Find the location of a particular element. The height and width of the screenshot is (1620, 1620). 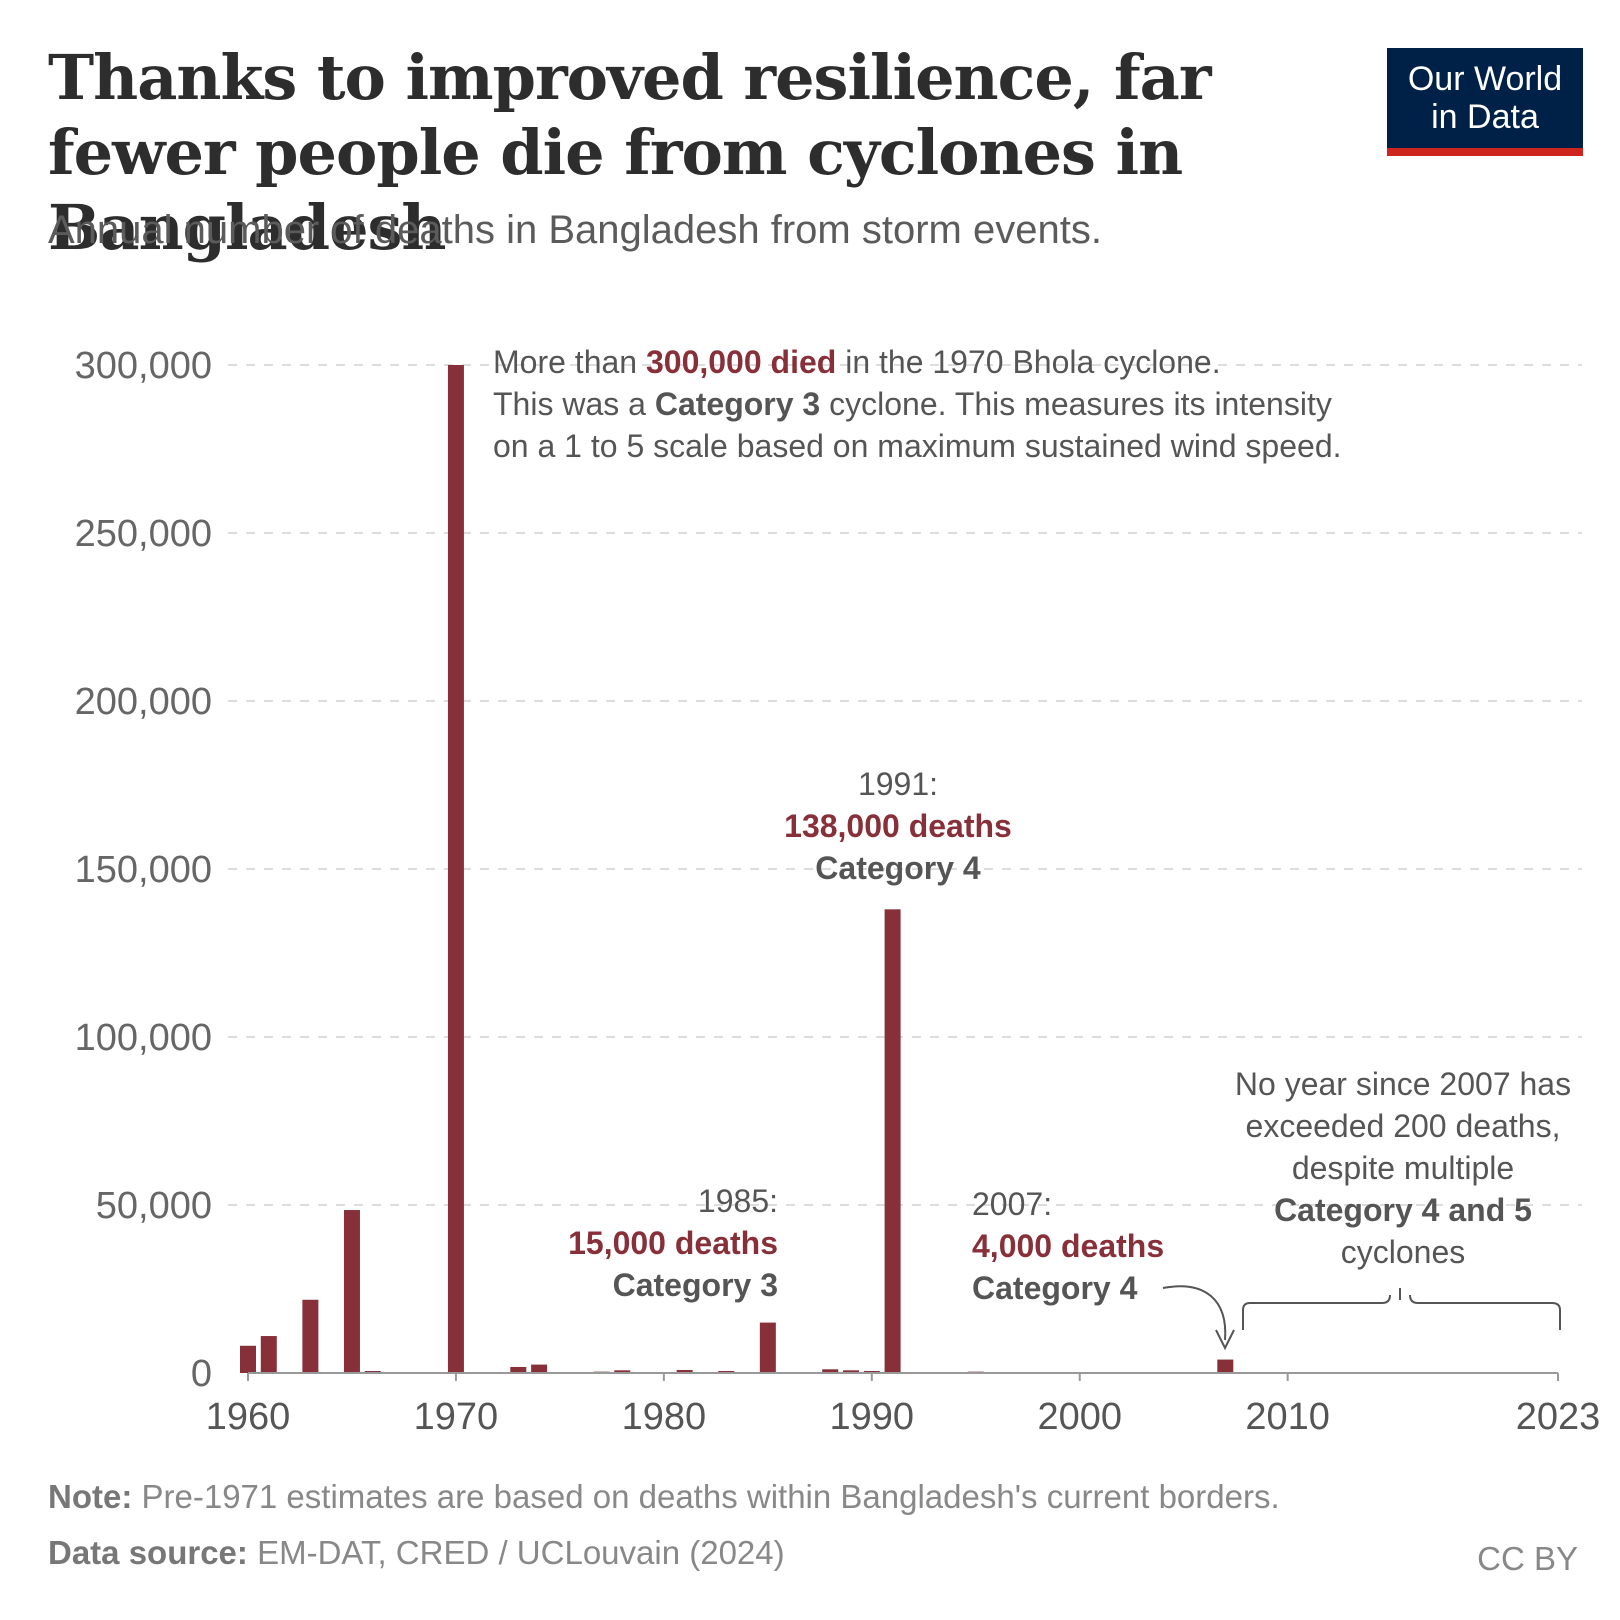

y-tick-label: 150,000 is located at coordinates (143, 870).